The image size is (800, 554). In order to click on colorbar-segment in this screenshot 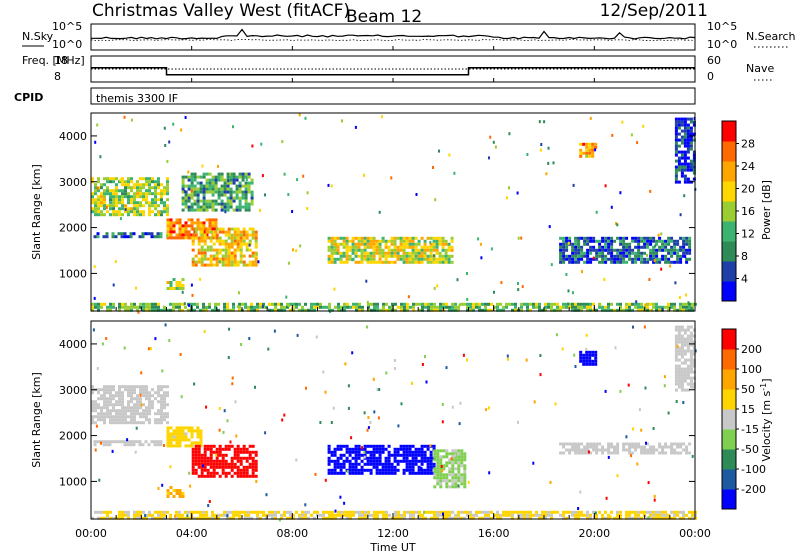, I will do `click(729, 359)`.